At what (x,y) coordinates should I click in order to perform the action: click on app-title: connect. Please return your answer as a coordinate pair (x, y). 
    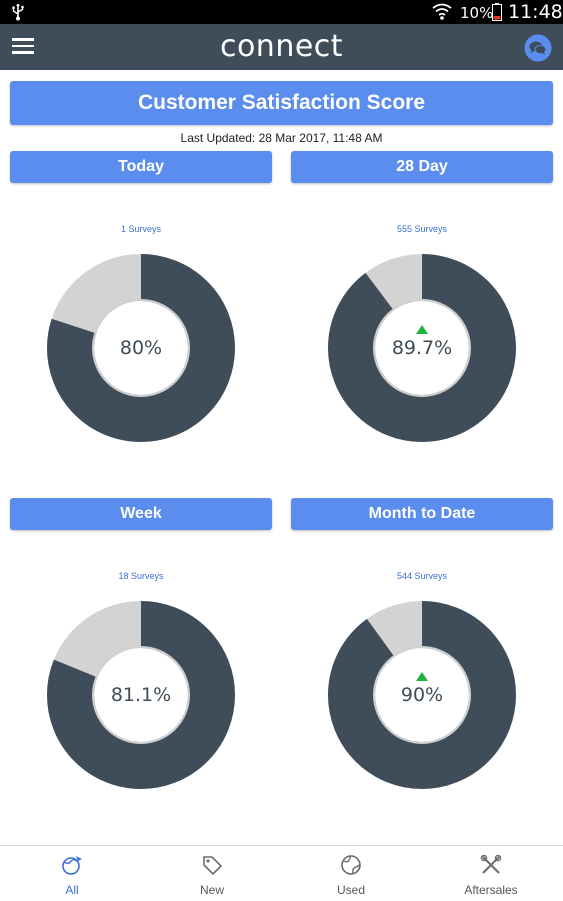
    Looking at the image, I should click on (281, 46).